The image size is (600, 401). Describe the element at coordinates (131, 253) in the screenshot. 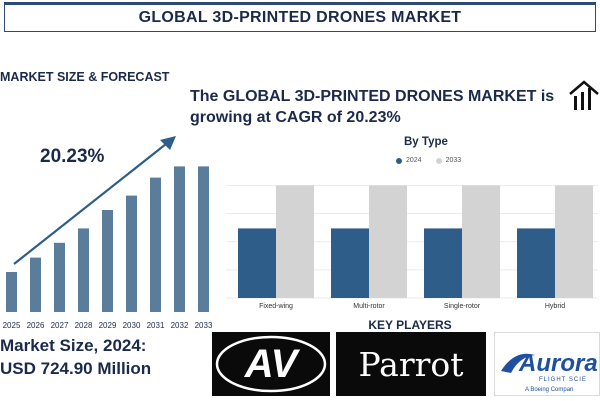

I see `forecast-bar-2030` at that location.